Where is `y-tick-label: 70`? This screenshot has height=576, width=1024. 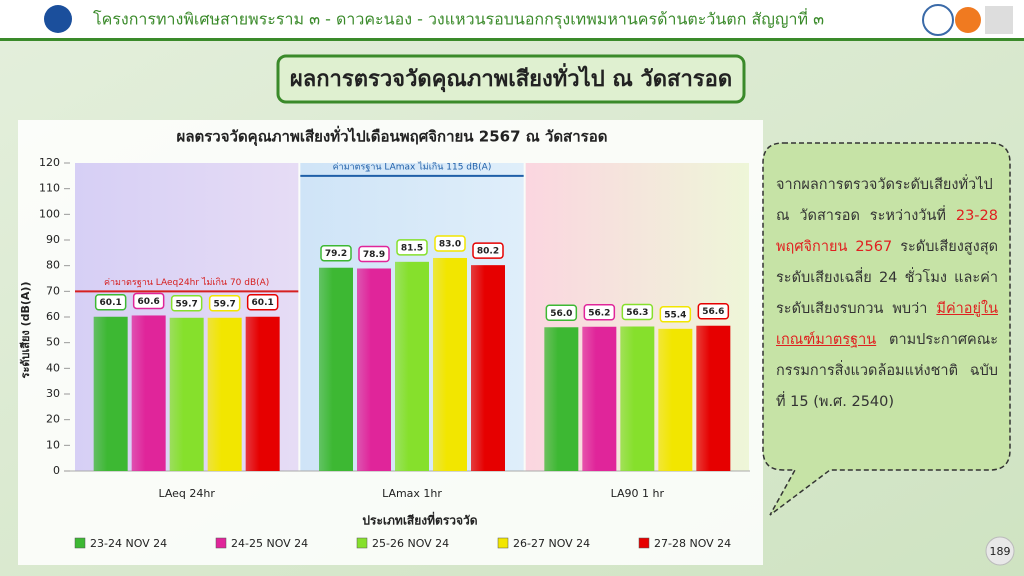 y-tick-label: 70 is located at coordinates (53, 290).